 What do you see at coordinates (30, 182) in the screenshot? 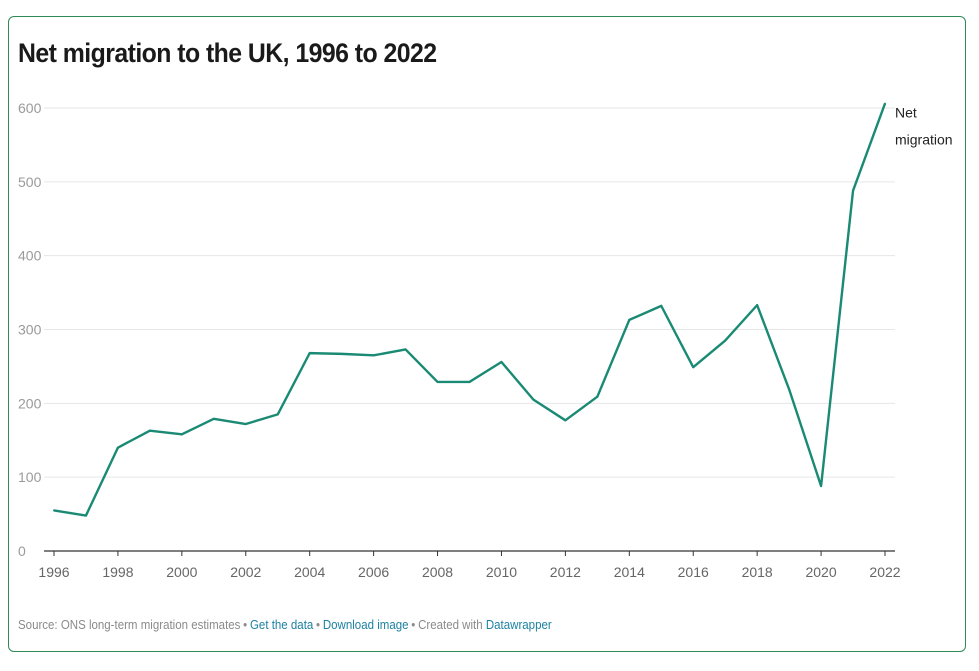
I see `y-tick-label: 500` at bounding box center [30, 182].